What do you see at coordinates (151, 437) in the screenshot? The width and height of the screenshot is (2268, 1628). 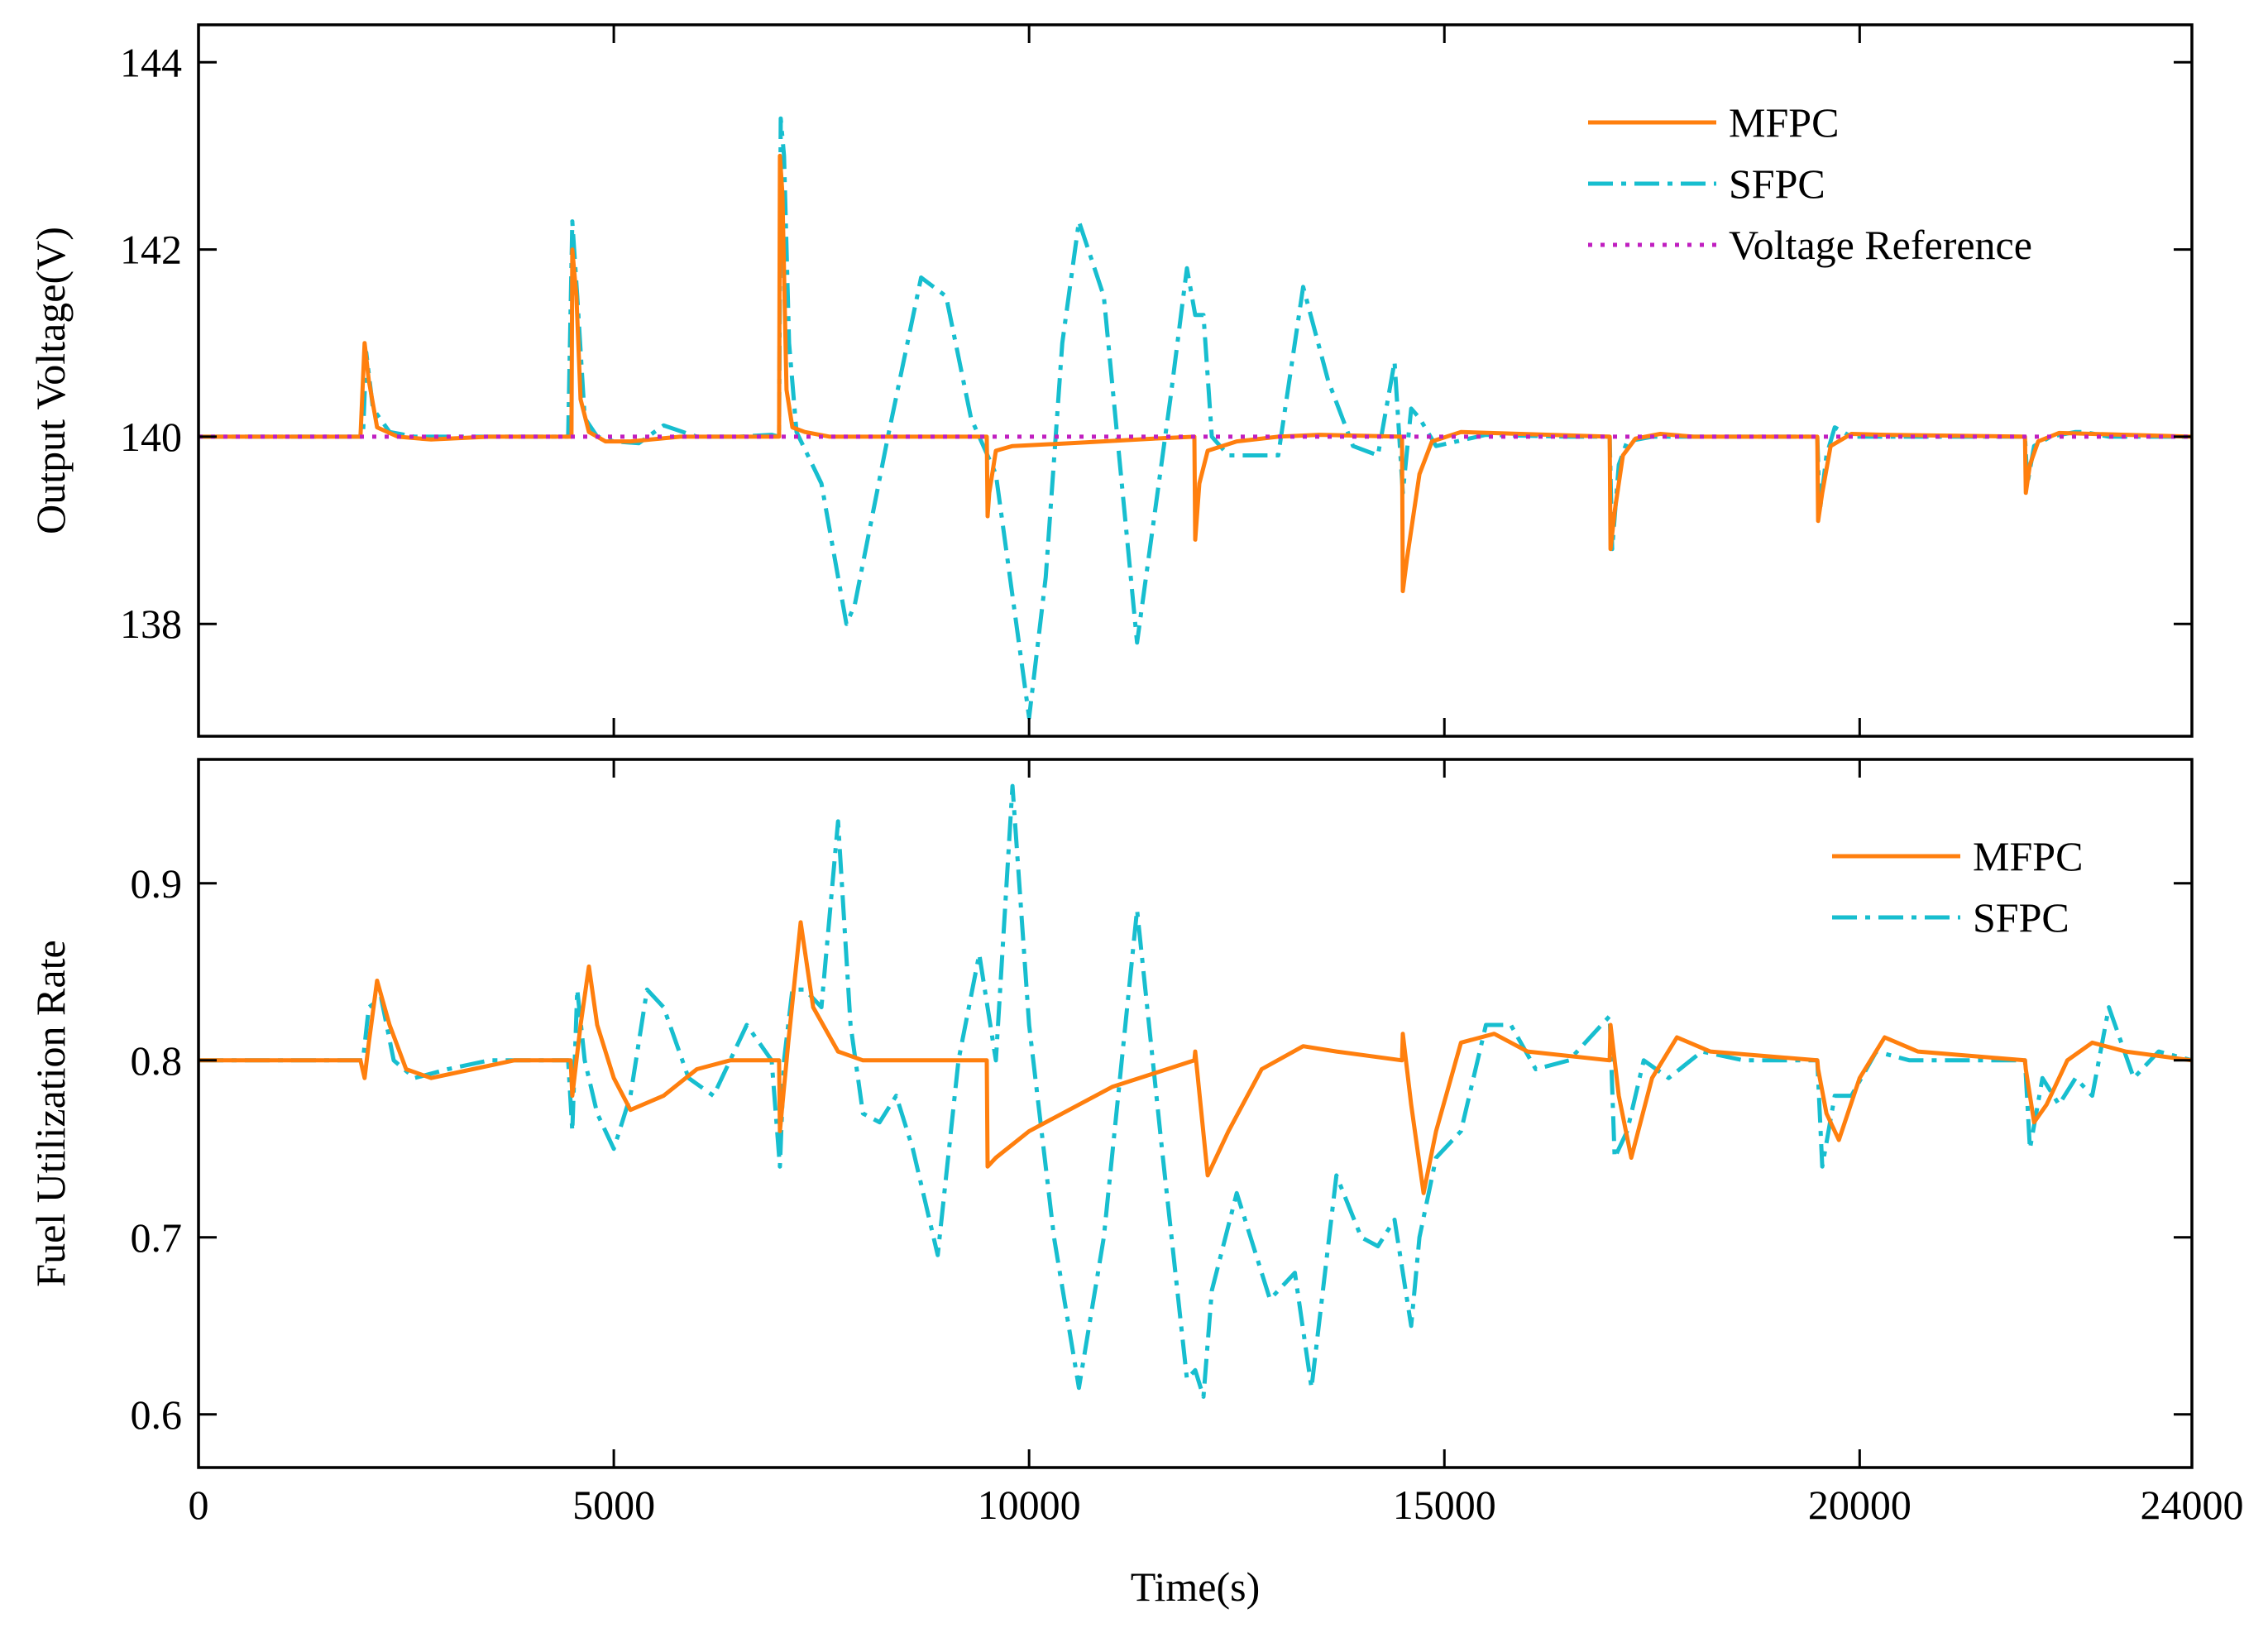 I see `y-tick-label-0-1: 140` at bounding box center [151, 437].